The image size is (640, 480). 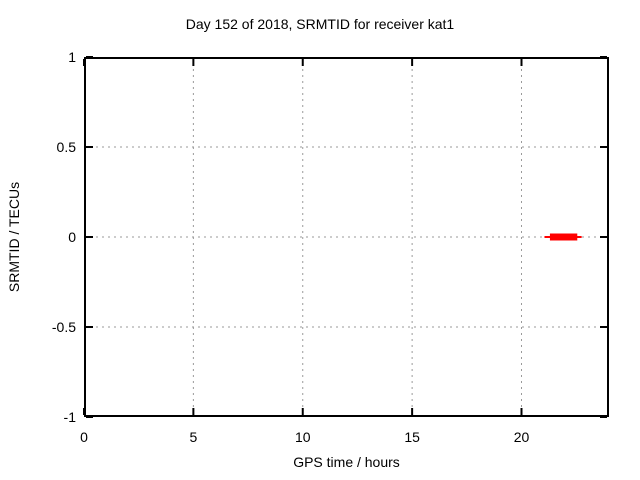 What do you see at coordinates (346, 462) in the screenshot?
I see `x-axis-label: GPS time / hours` at bounding box center [346, 462].